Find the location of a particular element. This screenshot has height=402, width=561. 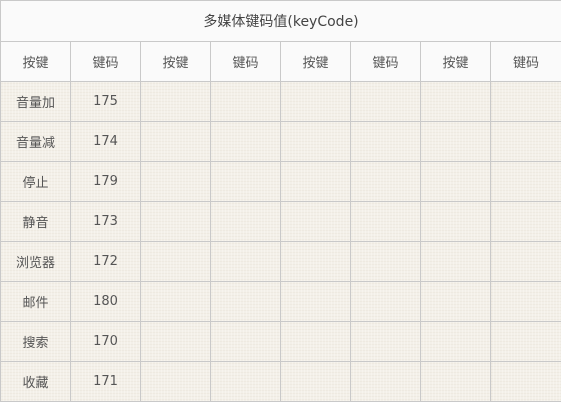

key-name-cell: 搜索 is located at coordinates (36, 342).